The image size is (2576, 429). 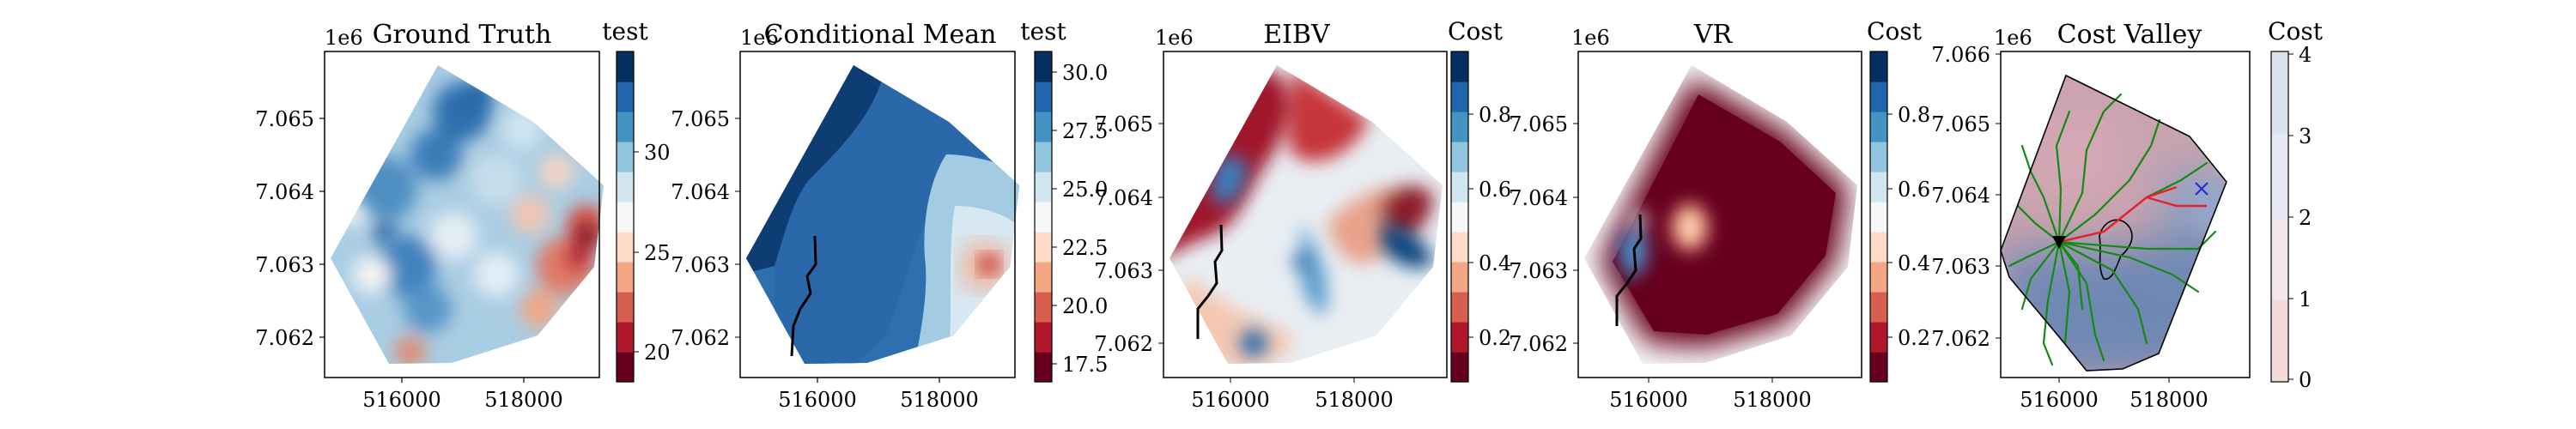 I want to click on colorbar-tick-label: 30.0, so click(x=1085, y=73).